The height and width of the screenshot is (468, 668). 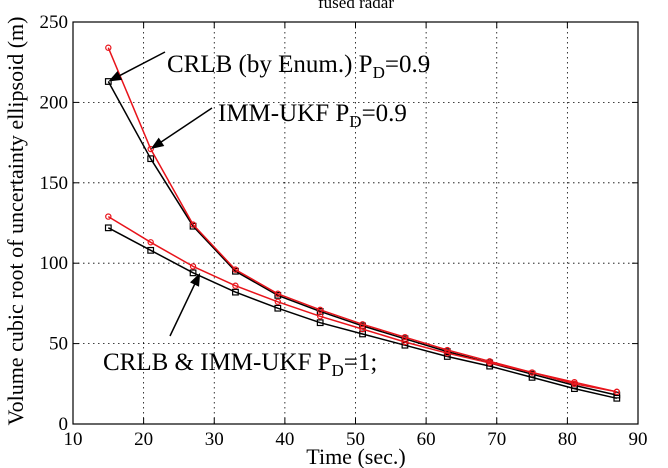 What do you see at coordinates (160, 194) in the screenshot?
I see `annotation-arrows` at bounding box center [160, 194].